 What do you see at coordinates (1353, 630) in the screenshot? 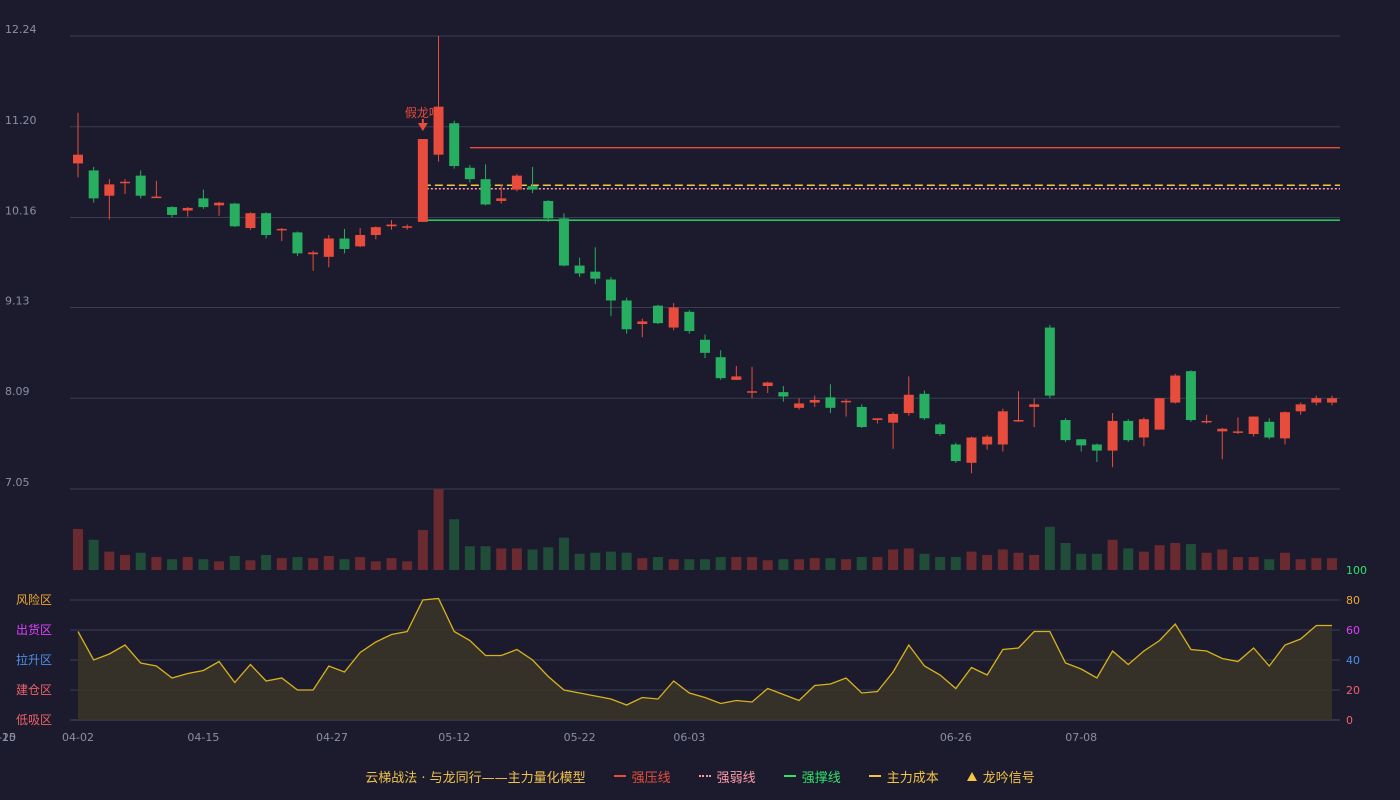
I see `oscillator-tick-label: 60` at bounding box center [1353, 630].